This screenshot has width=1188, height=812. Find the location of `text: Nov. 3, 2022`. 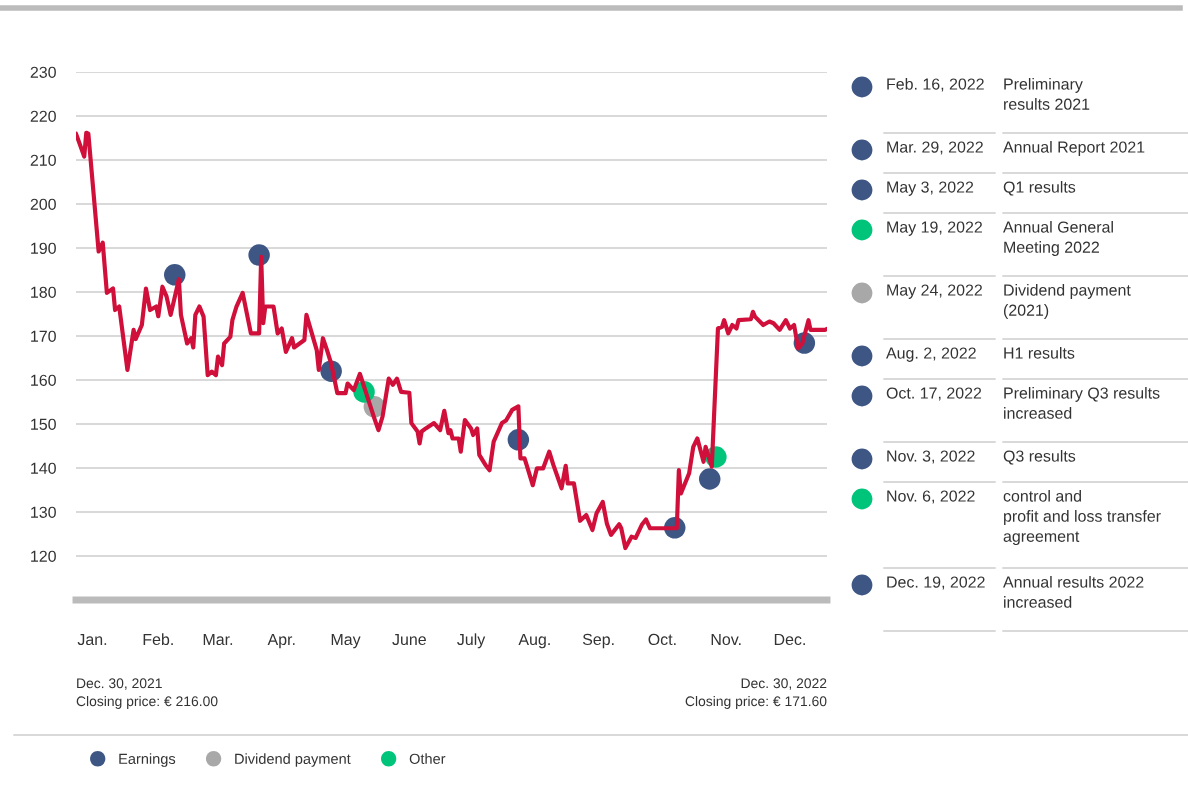

text: Nov. 3, 2022 is located at coordinates (931, 457).